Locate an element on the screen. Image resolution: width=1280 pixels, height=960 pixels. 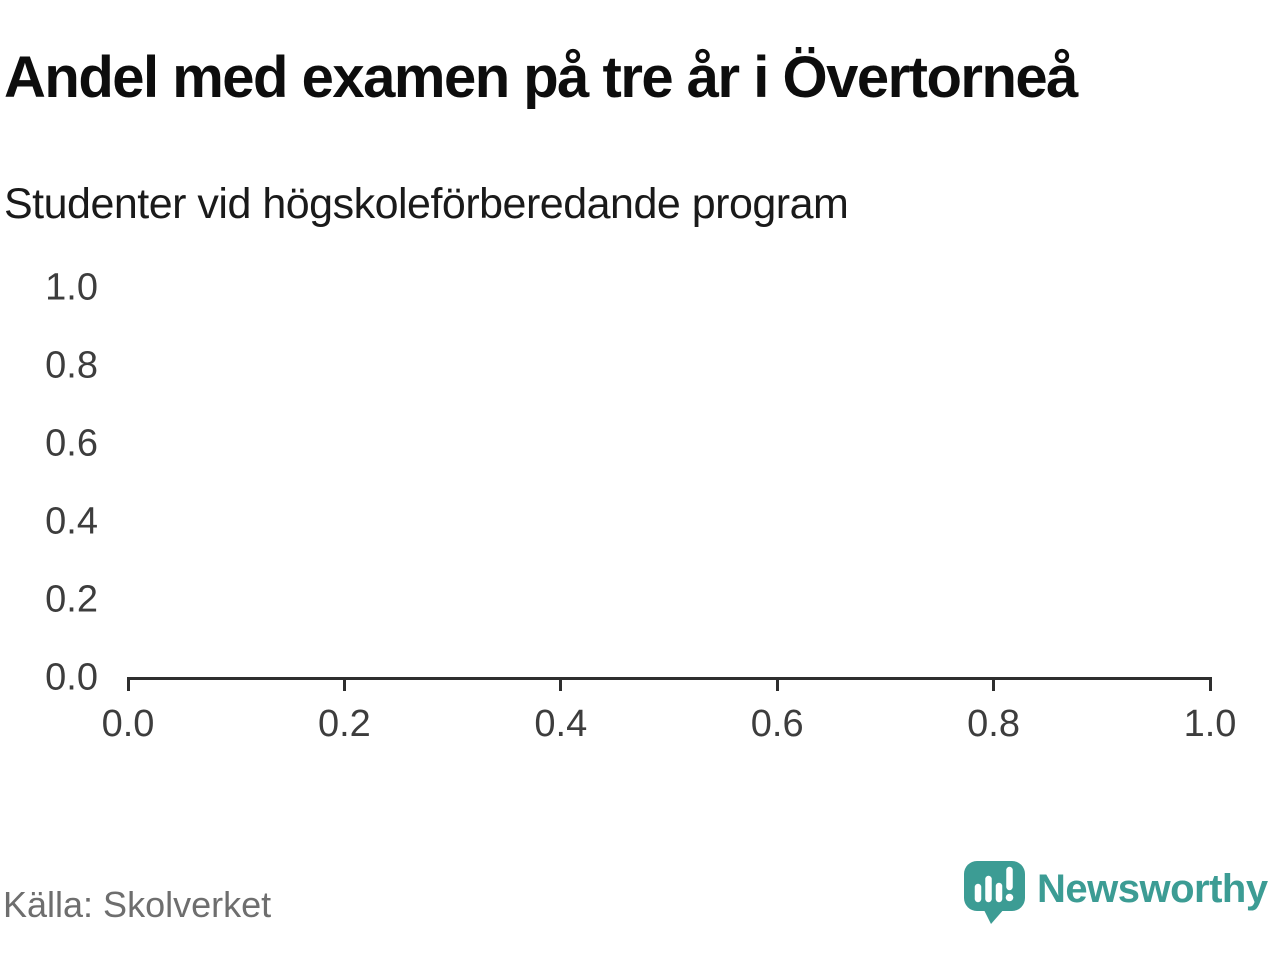
x-tick-label: 1.0 is located at coordinates (1210, 724).